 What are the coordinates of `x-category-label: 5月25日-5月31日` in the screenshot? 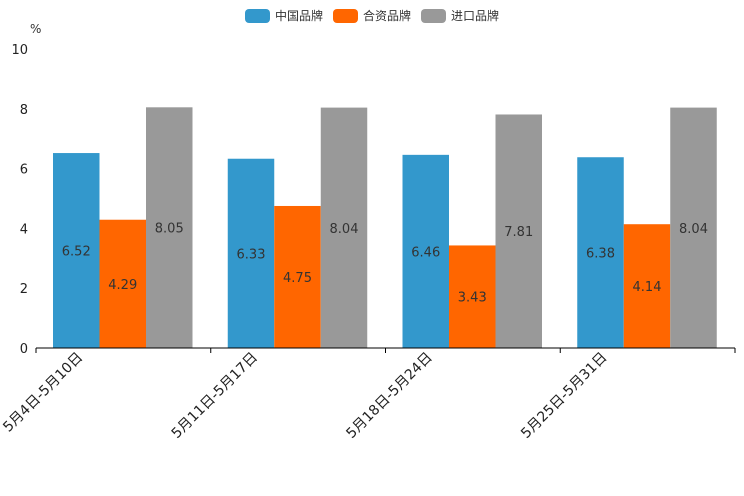 It's located at (564, 396).